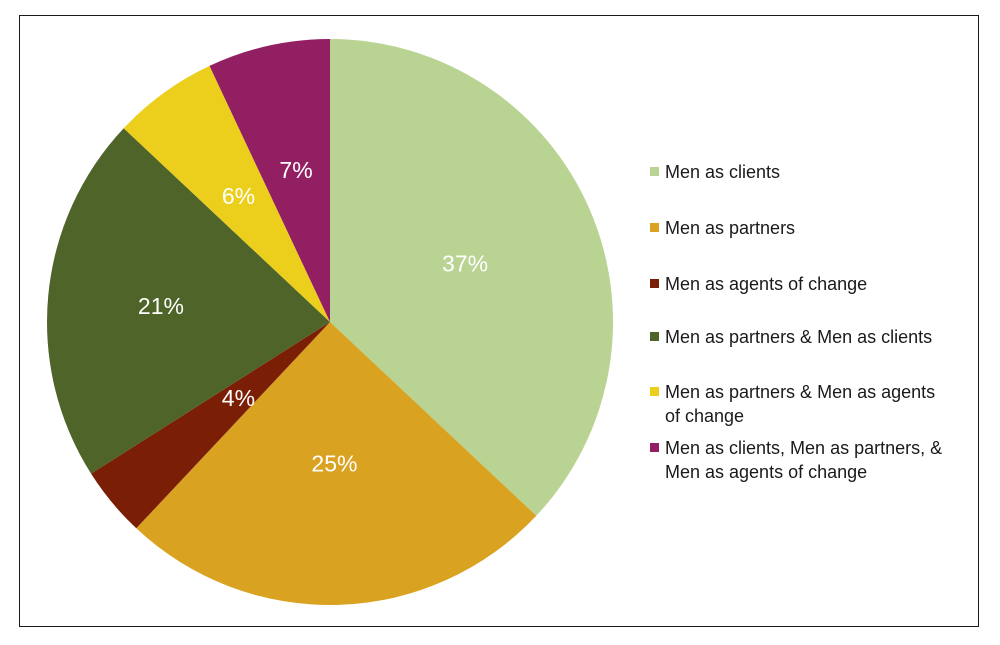 Image resolution: width=1000 pixels, height=645 pixels. I want to click on legend-label-line: Men as clients, Men as partners, &, so click(804, 448).